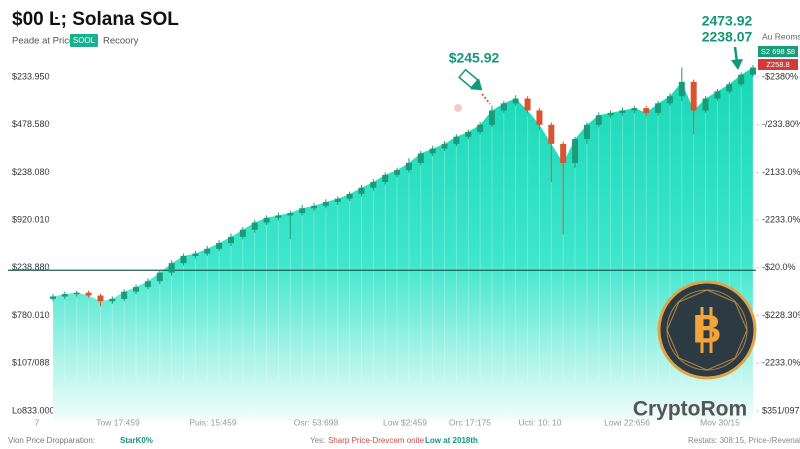 The width and height of the screenshot is (800, 449). Describe the element at coordinates (31, 267) in the screenshot. I see `y-tick-label: $238.880` at that location.